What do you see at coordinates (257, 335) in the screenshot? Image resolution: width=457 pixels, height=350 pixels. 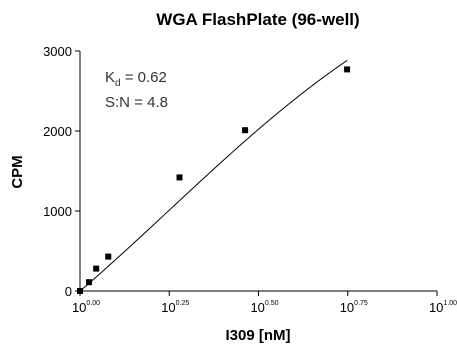 I see `x-axis-label: I309 [nM]` at bounding box center [257, 335].